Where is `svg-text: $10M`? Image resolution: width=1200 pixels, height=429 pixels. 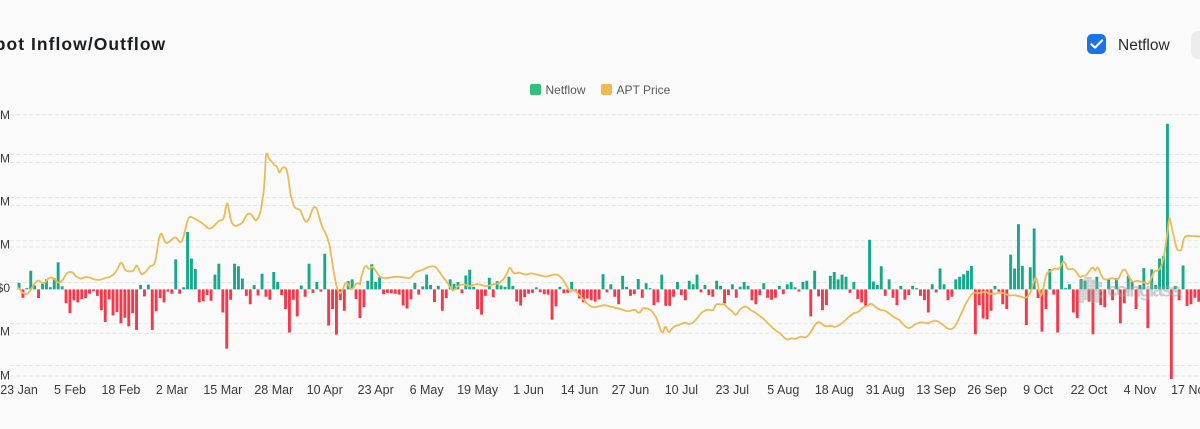 svg-text: $10M is located at coordinates (5, 245).